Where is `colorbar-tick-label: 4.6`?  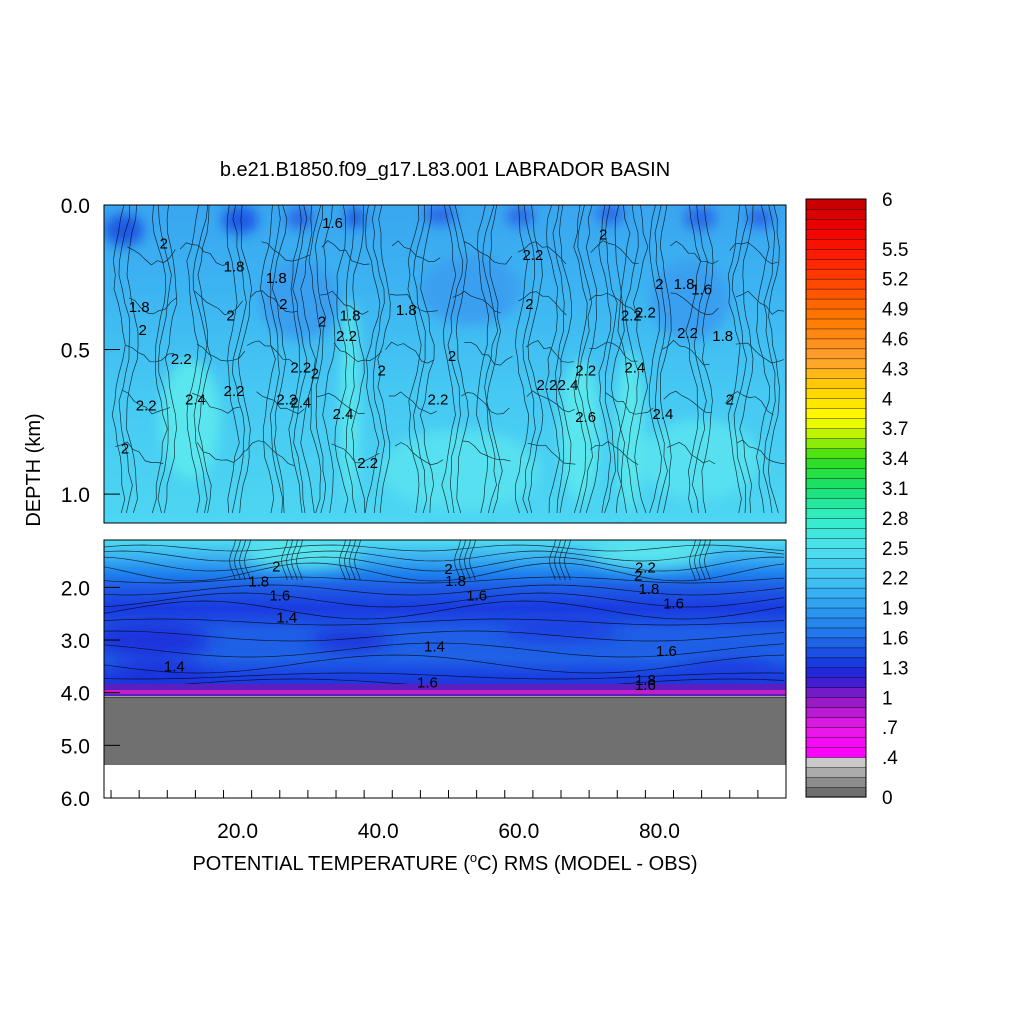 colorbar-tick-label: 4.6 is located at coordinates (895, 340).